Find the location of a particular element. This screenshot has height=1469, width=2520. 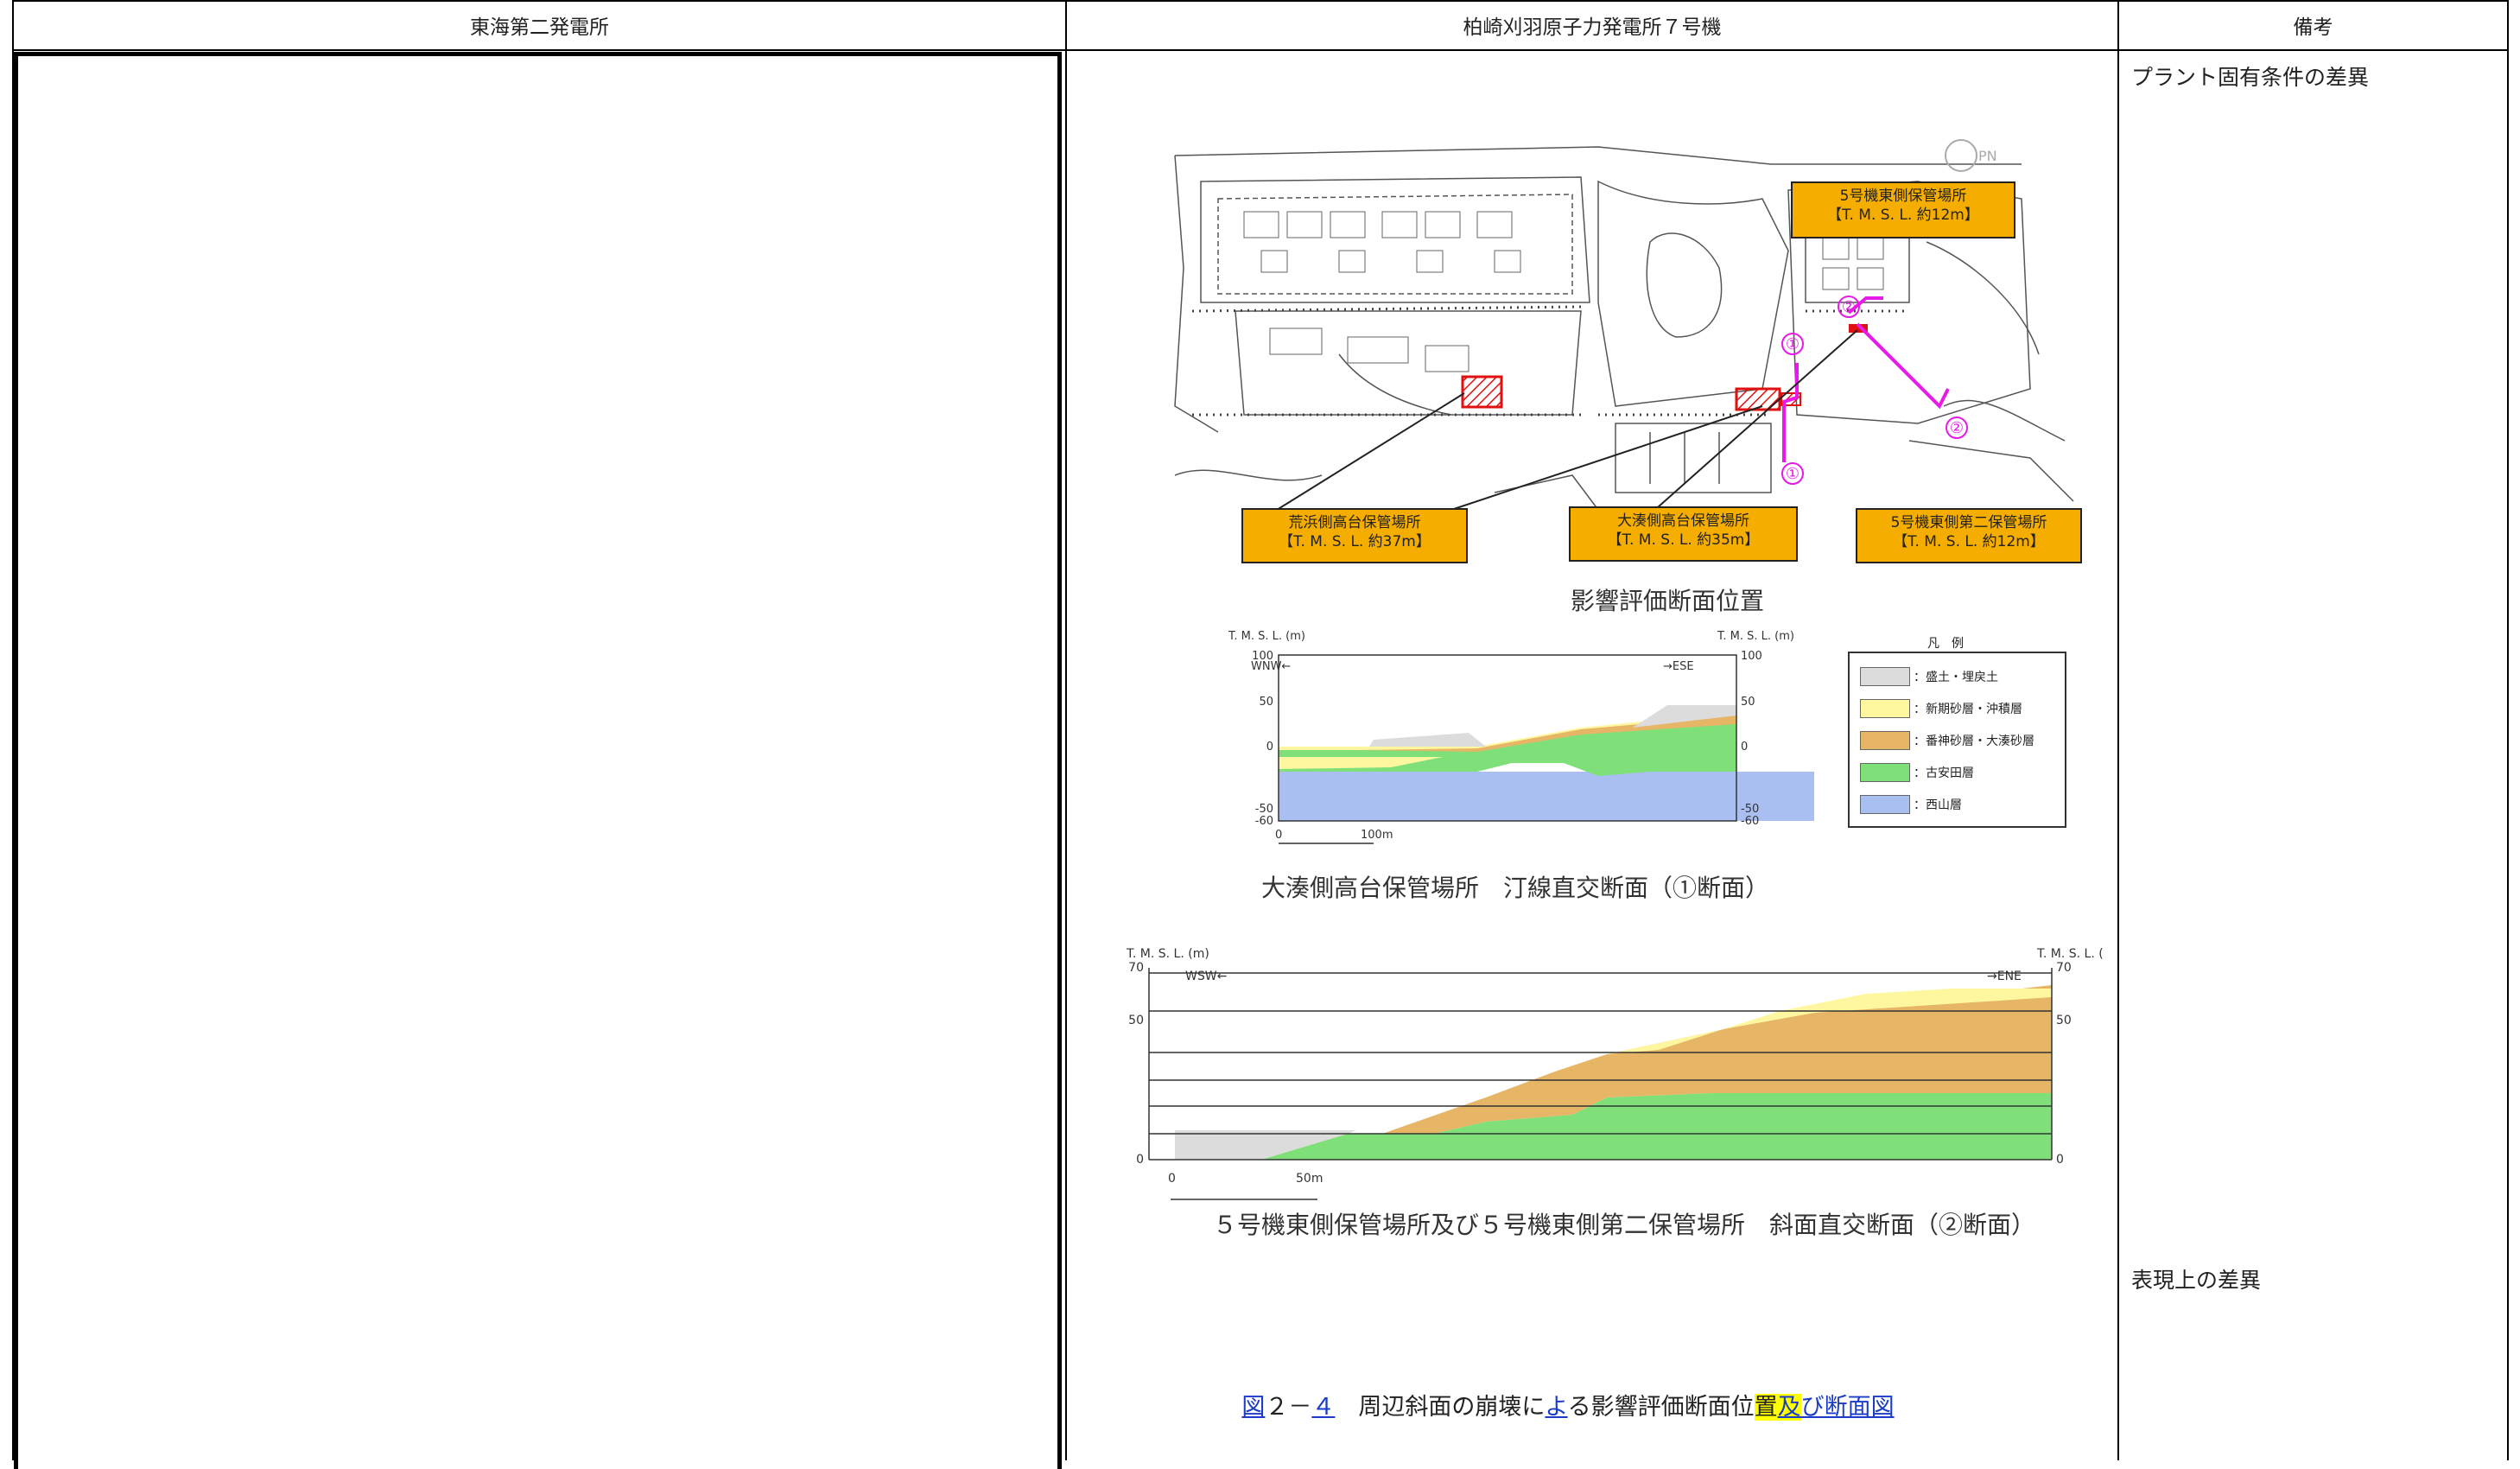

label-unit5-east-second: 5号機東側第二保管場所 【T. M. S. L. 約12m】 is located at coordinates (1969, 535).